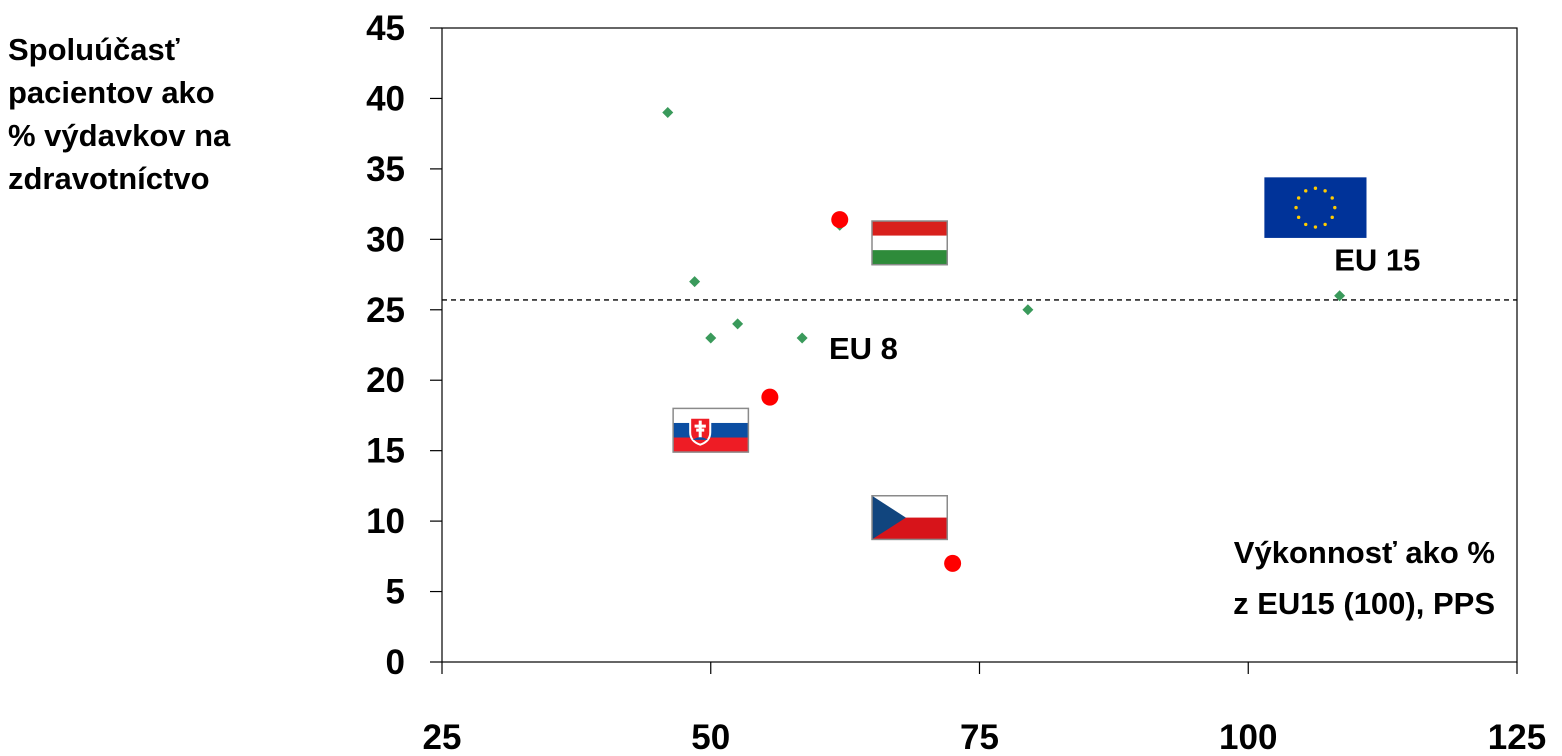  I want to click on y-axis-label-line-2: pacientov ako, so click(111, 92).